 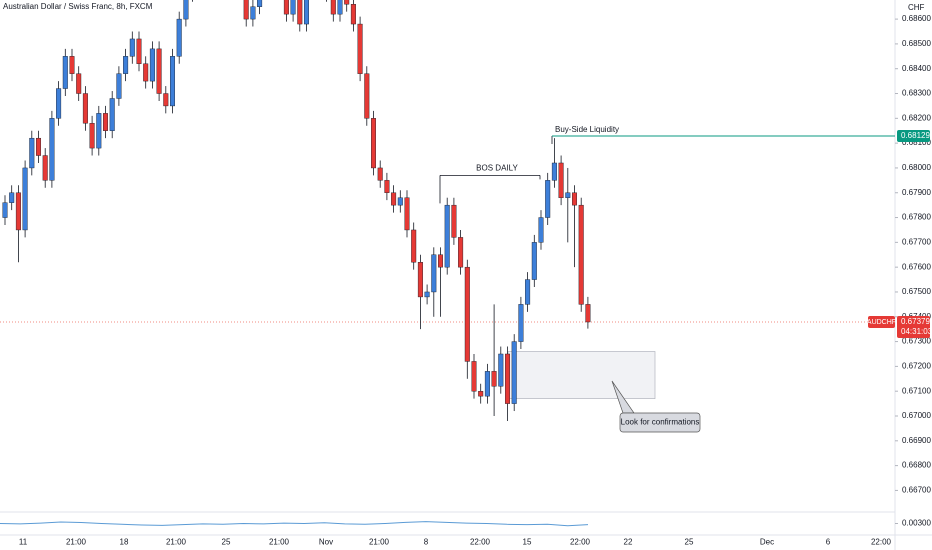 I want to click on y-tick-label: 0.67800, so click(x=916, y=217).